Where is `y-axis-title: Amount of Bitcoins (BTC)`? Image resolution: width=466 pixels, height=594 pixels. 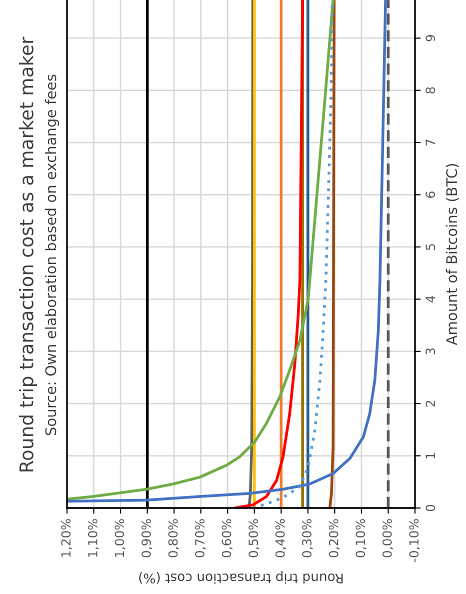 y-axis-title: Amount of Bitcoins (BTC) is located at coordinates (452, 255).